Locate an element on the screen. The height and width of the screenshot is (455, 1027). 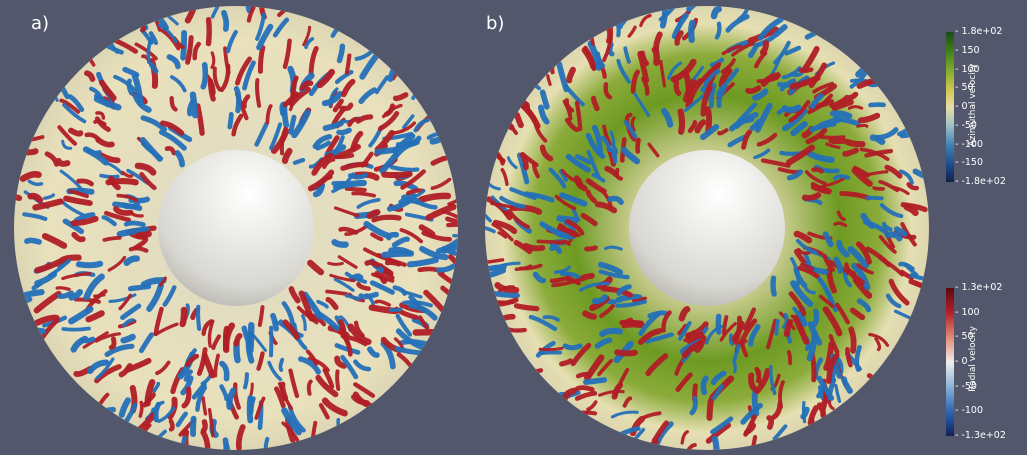
colorbar-tick-label: - -100 is located at coordinates (969, 144).